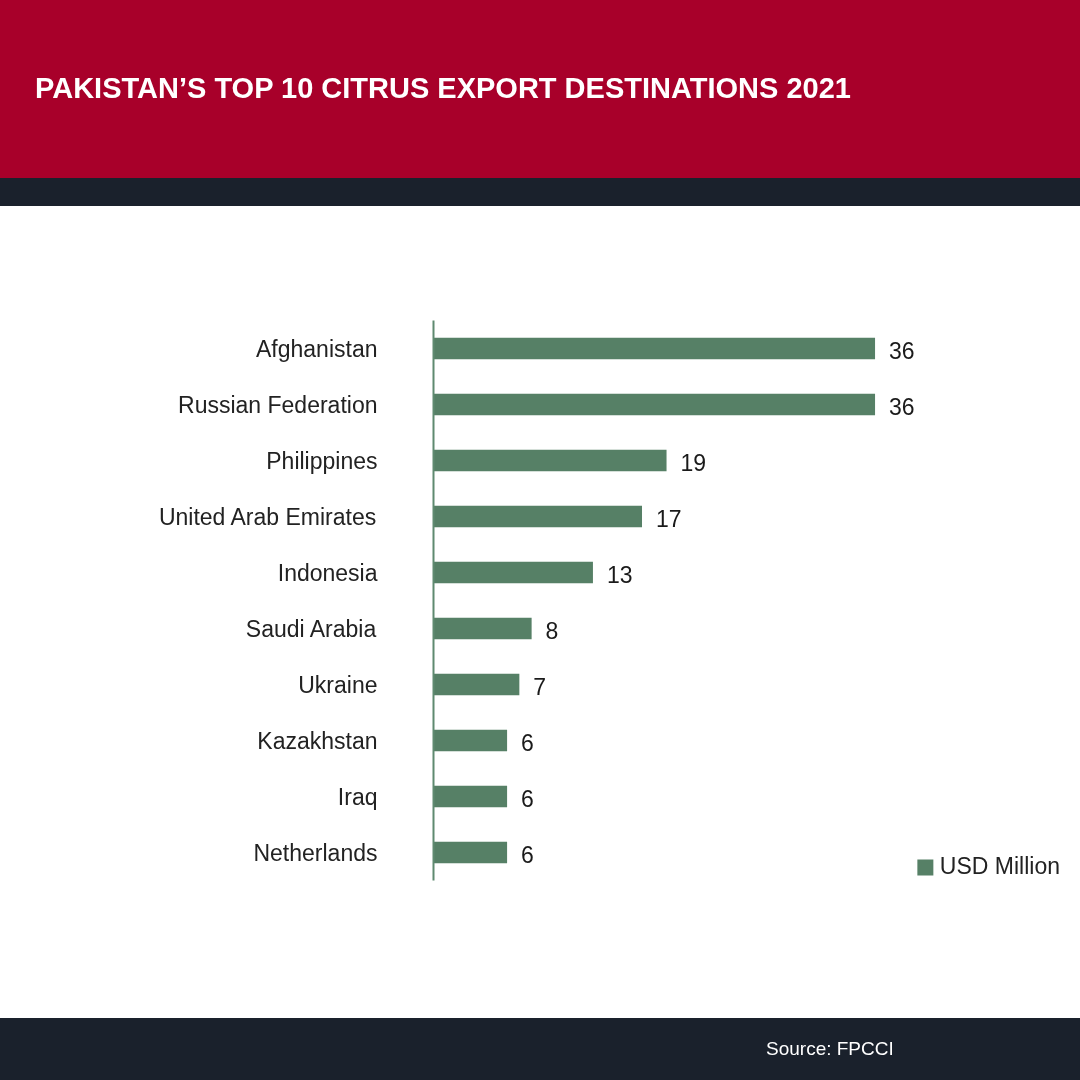 This screenshot has height=1080, width=1080. Describe the element at coordinates (540, 687) in the screenshot. I see `data-label: 7` at that location.